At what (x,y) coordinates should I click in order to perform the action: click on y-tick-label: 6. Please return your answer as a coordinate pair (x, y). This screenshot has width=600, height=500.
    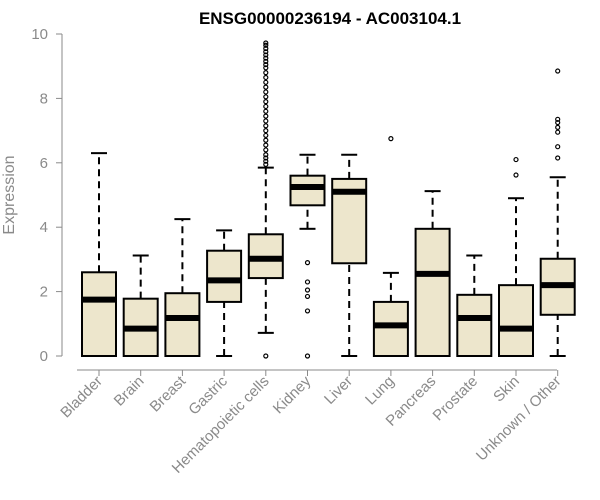
    Looking at the image, I should click on (44, 163).